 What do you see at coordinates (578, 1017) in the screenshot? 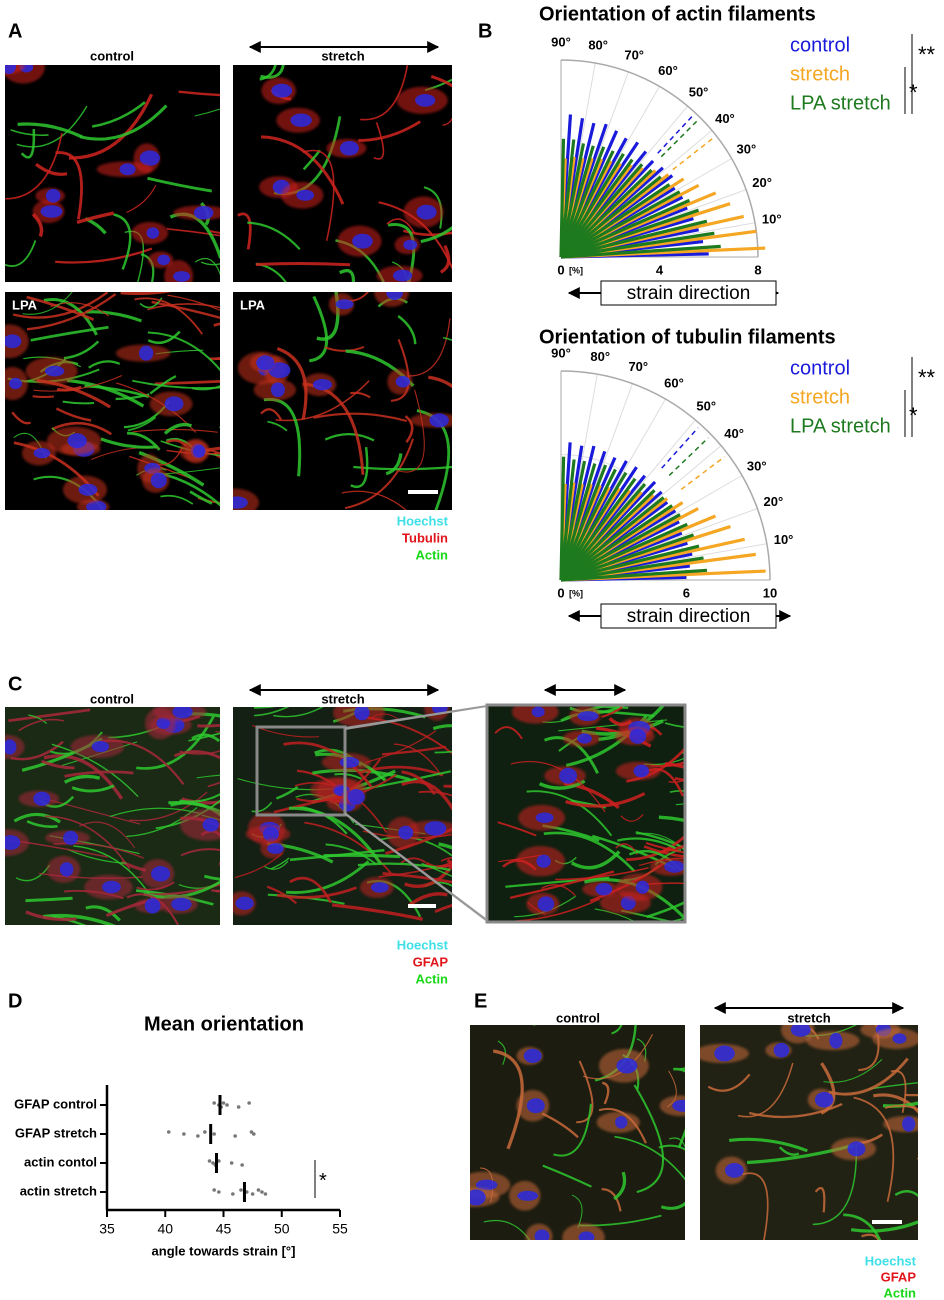
I see `image-label: control` at bounding box center [578, 1017].